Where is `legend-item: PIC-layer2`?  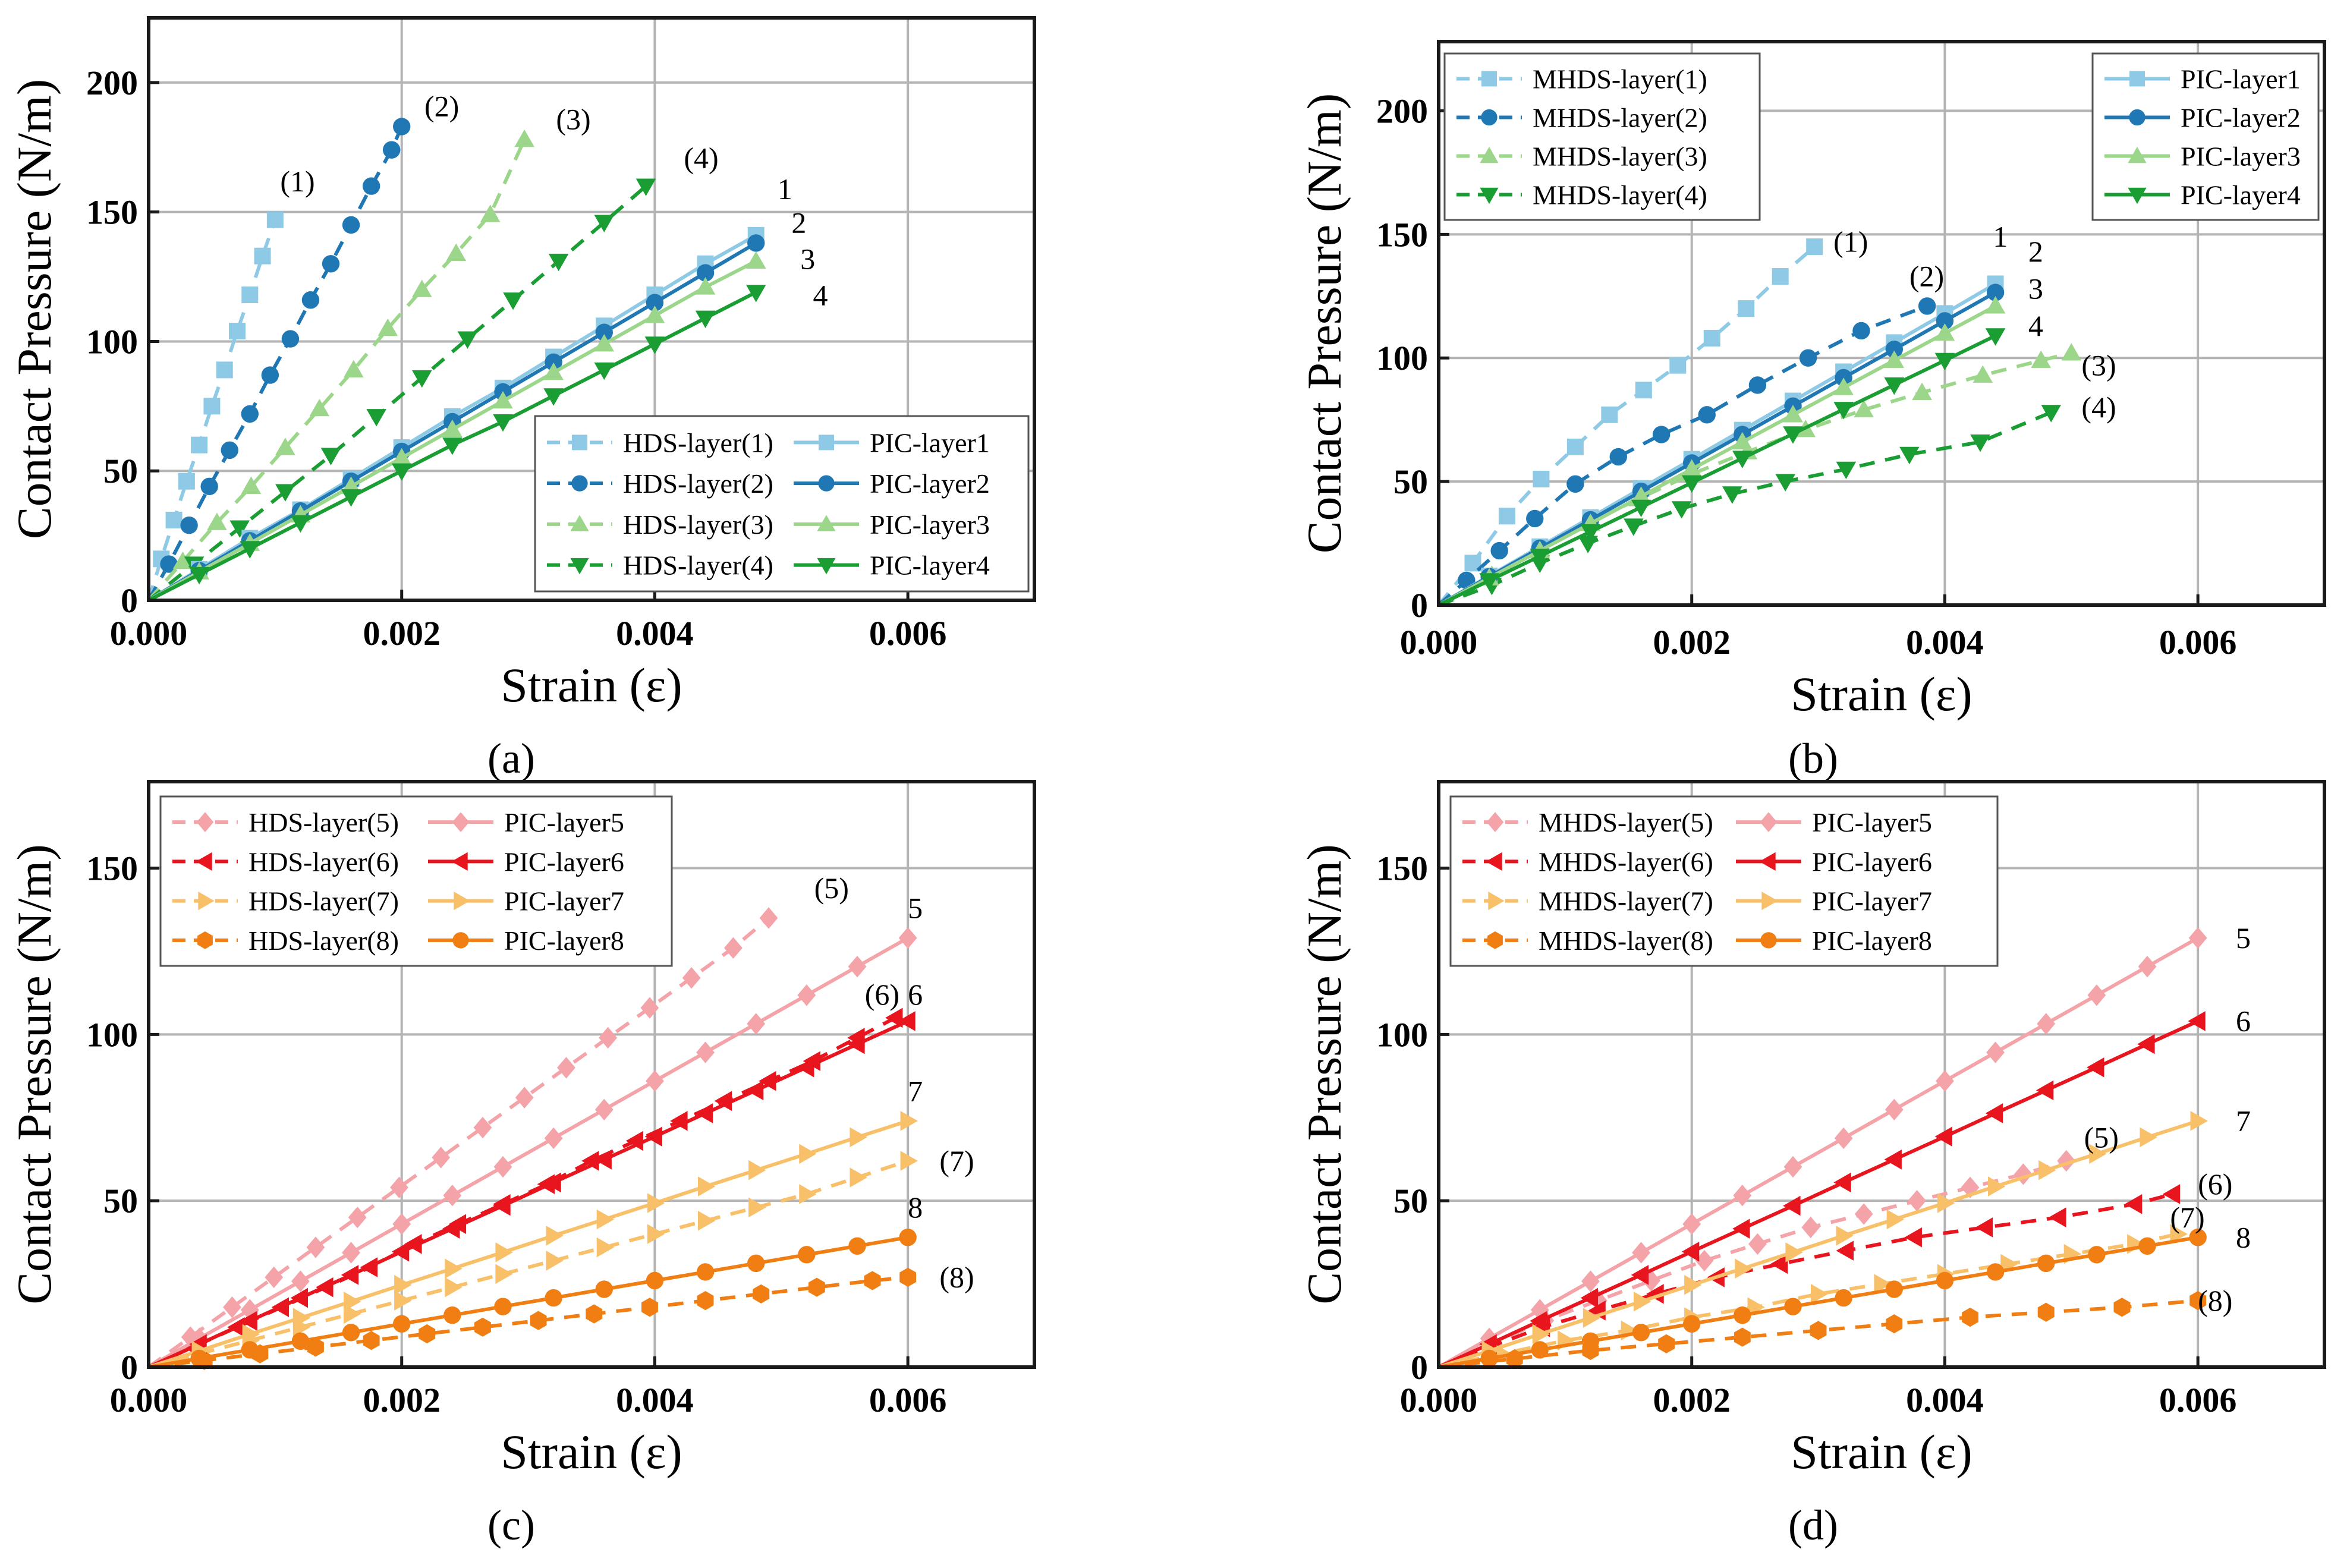 legend-item: PIC-layer2 is located at coordinates (892, 483).